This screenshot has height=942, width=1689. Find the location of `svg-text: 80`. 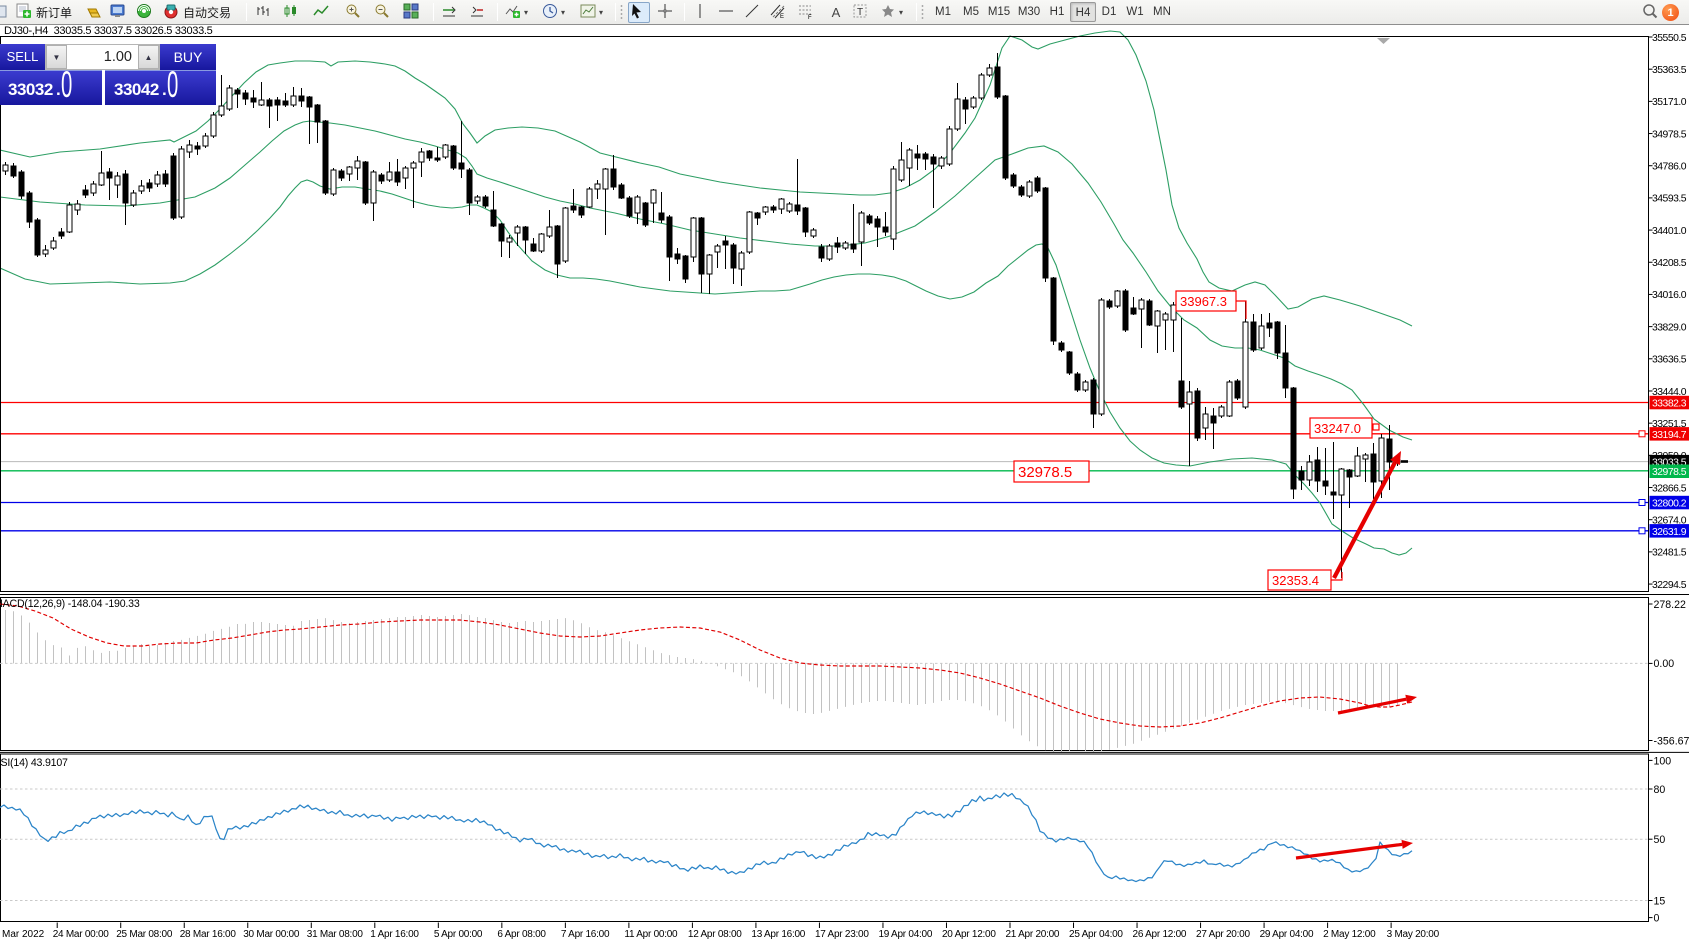

svg-text: 80 is located at coordinates (1660, 790).